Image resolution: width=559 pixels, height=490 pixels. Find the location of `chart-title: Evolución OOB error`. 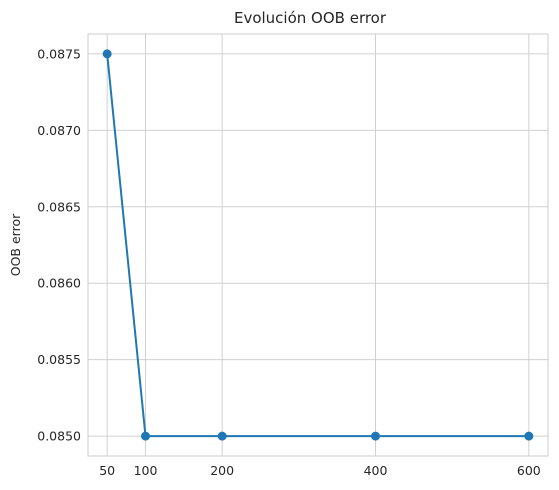

chart-title: Evolución OOB error is located at coordinates (310, 18).